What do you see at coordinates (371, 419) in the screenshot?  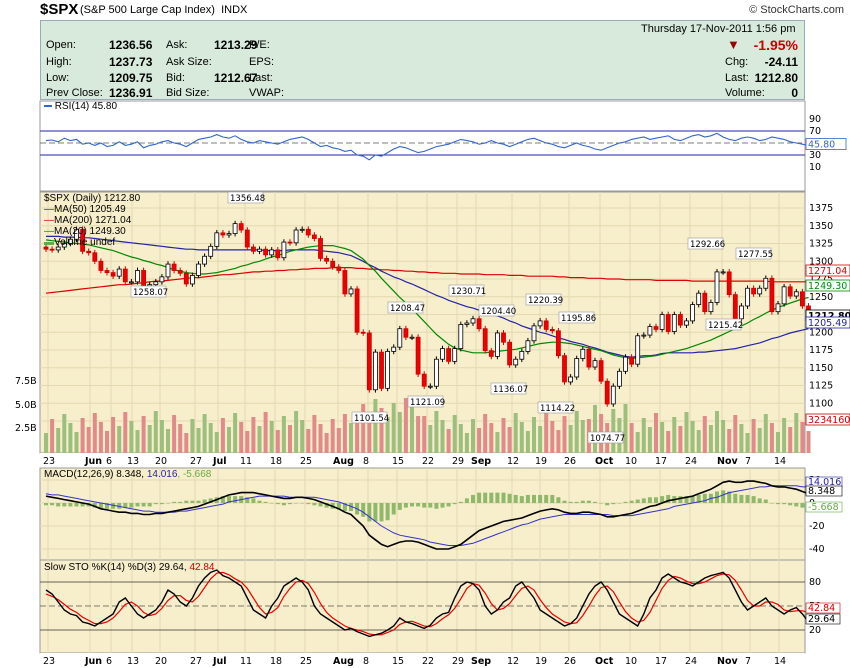 I see `price-annotation: 1101.54` at bounding box center [371, 419].